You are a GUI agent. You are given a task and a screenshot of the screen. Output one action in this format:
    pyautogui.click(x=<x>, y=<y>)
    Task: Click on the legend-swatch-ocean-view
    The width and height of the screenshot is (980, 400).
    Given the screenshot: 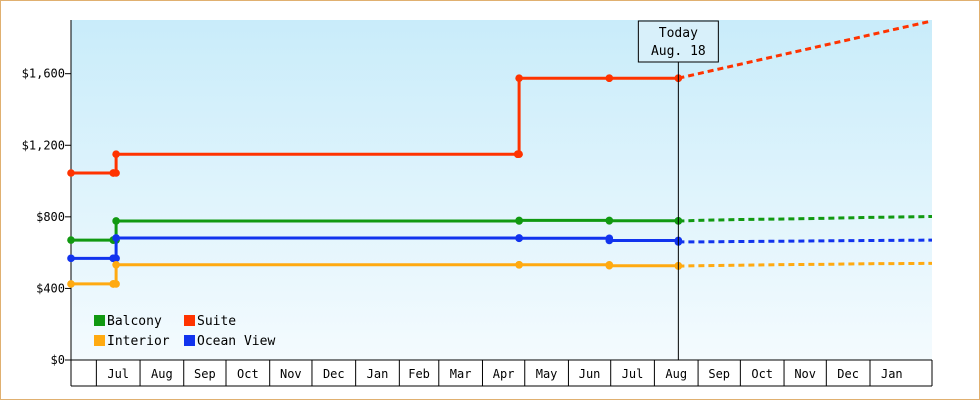 What is the action you would take?
    pyautogui.click(x=189, y=340)
    